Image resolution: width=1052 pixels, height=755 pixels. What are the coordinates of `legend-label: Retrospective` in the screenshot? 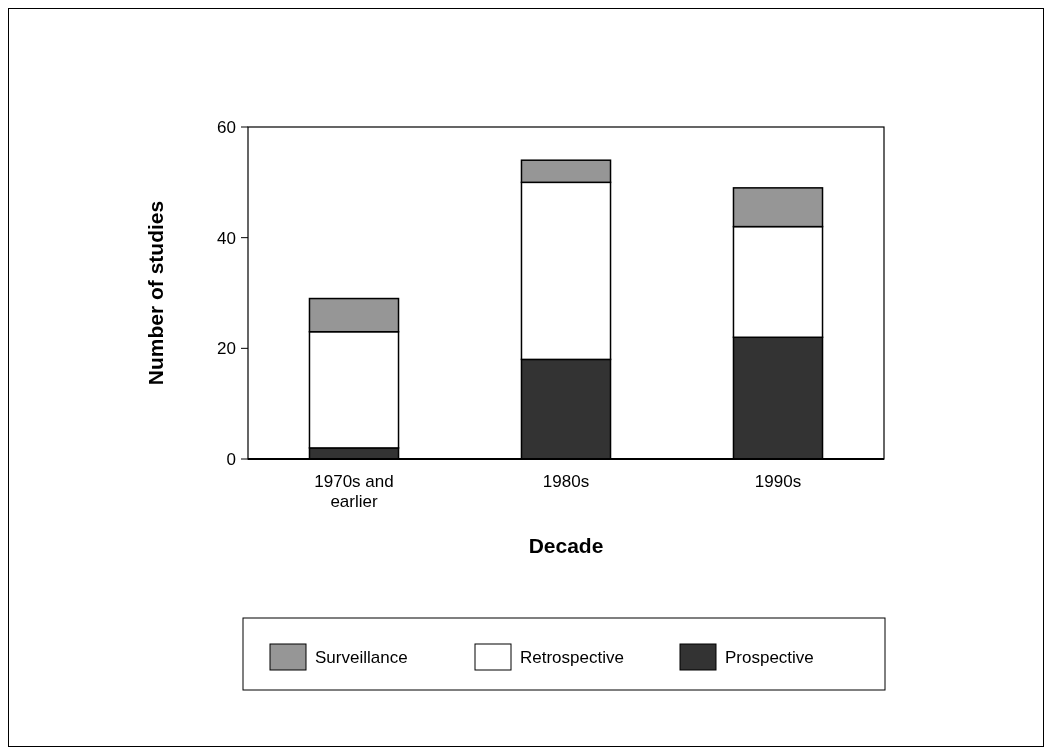 It's located at (572, 657).